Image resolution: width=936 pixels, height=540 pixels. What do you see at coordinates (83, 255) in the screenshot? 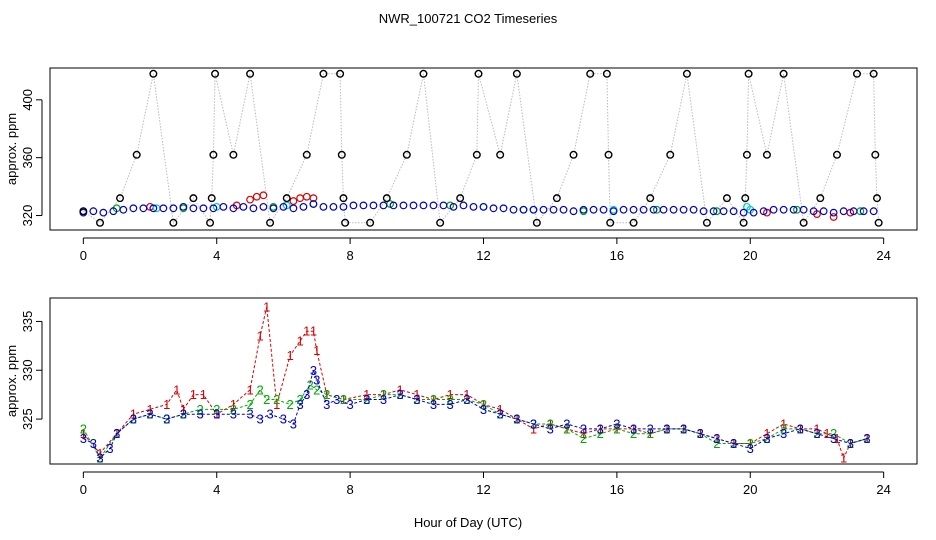
I see `x-tick-label: 0` at bounding box center [83, 255].